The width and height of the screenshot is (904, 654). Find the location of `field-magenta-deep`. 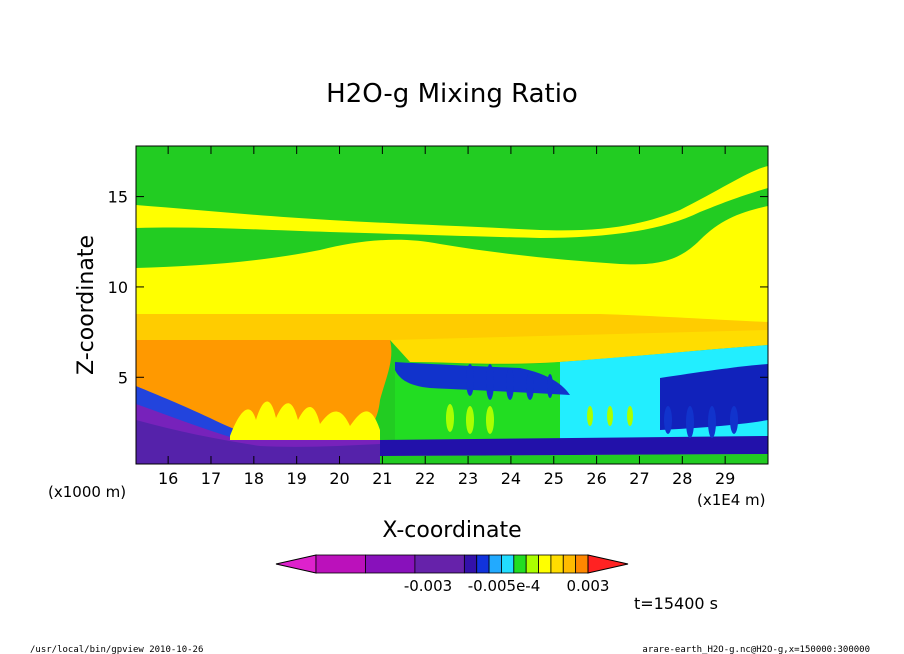

field-magenta-deep is located at coordinates (258, 442).